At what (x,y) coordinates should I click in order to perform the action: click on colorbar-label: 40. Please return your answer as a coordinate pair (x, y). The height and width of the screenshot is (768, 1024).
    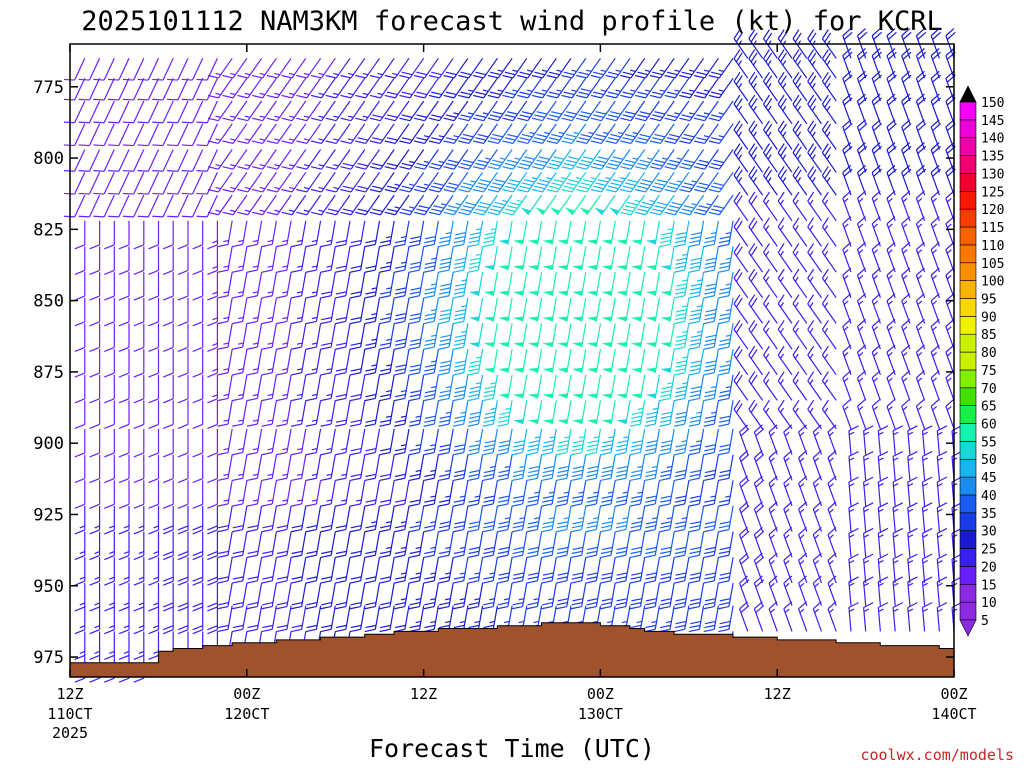
    Looking at the image, I should click on (989, 496).